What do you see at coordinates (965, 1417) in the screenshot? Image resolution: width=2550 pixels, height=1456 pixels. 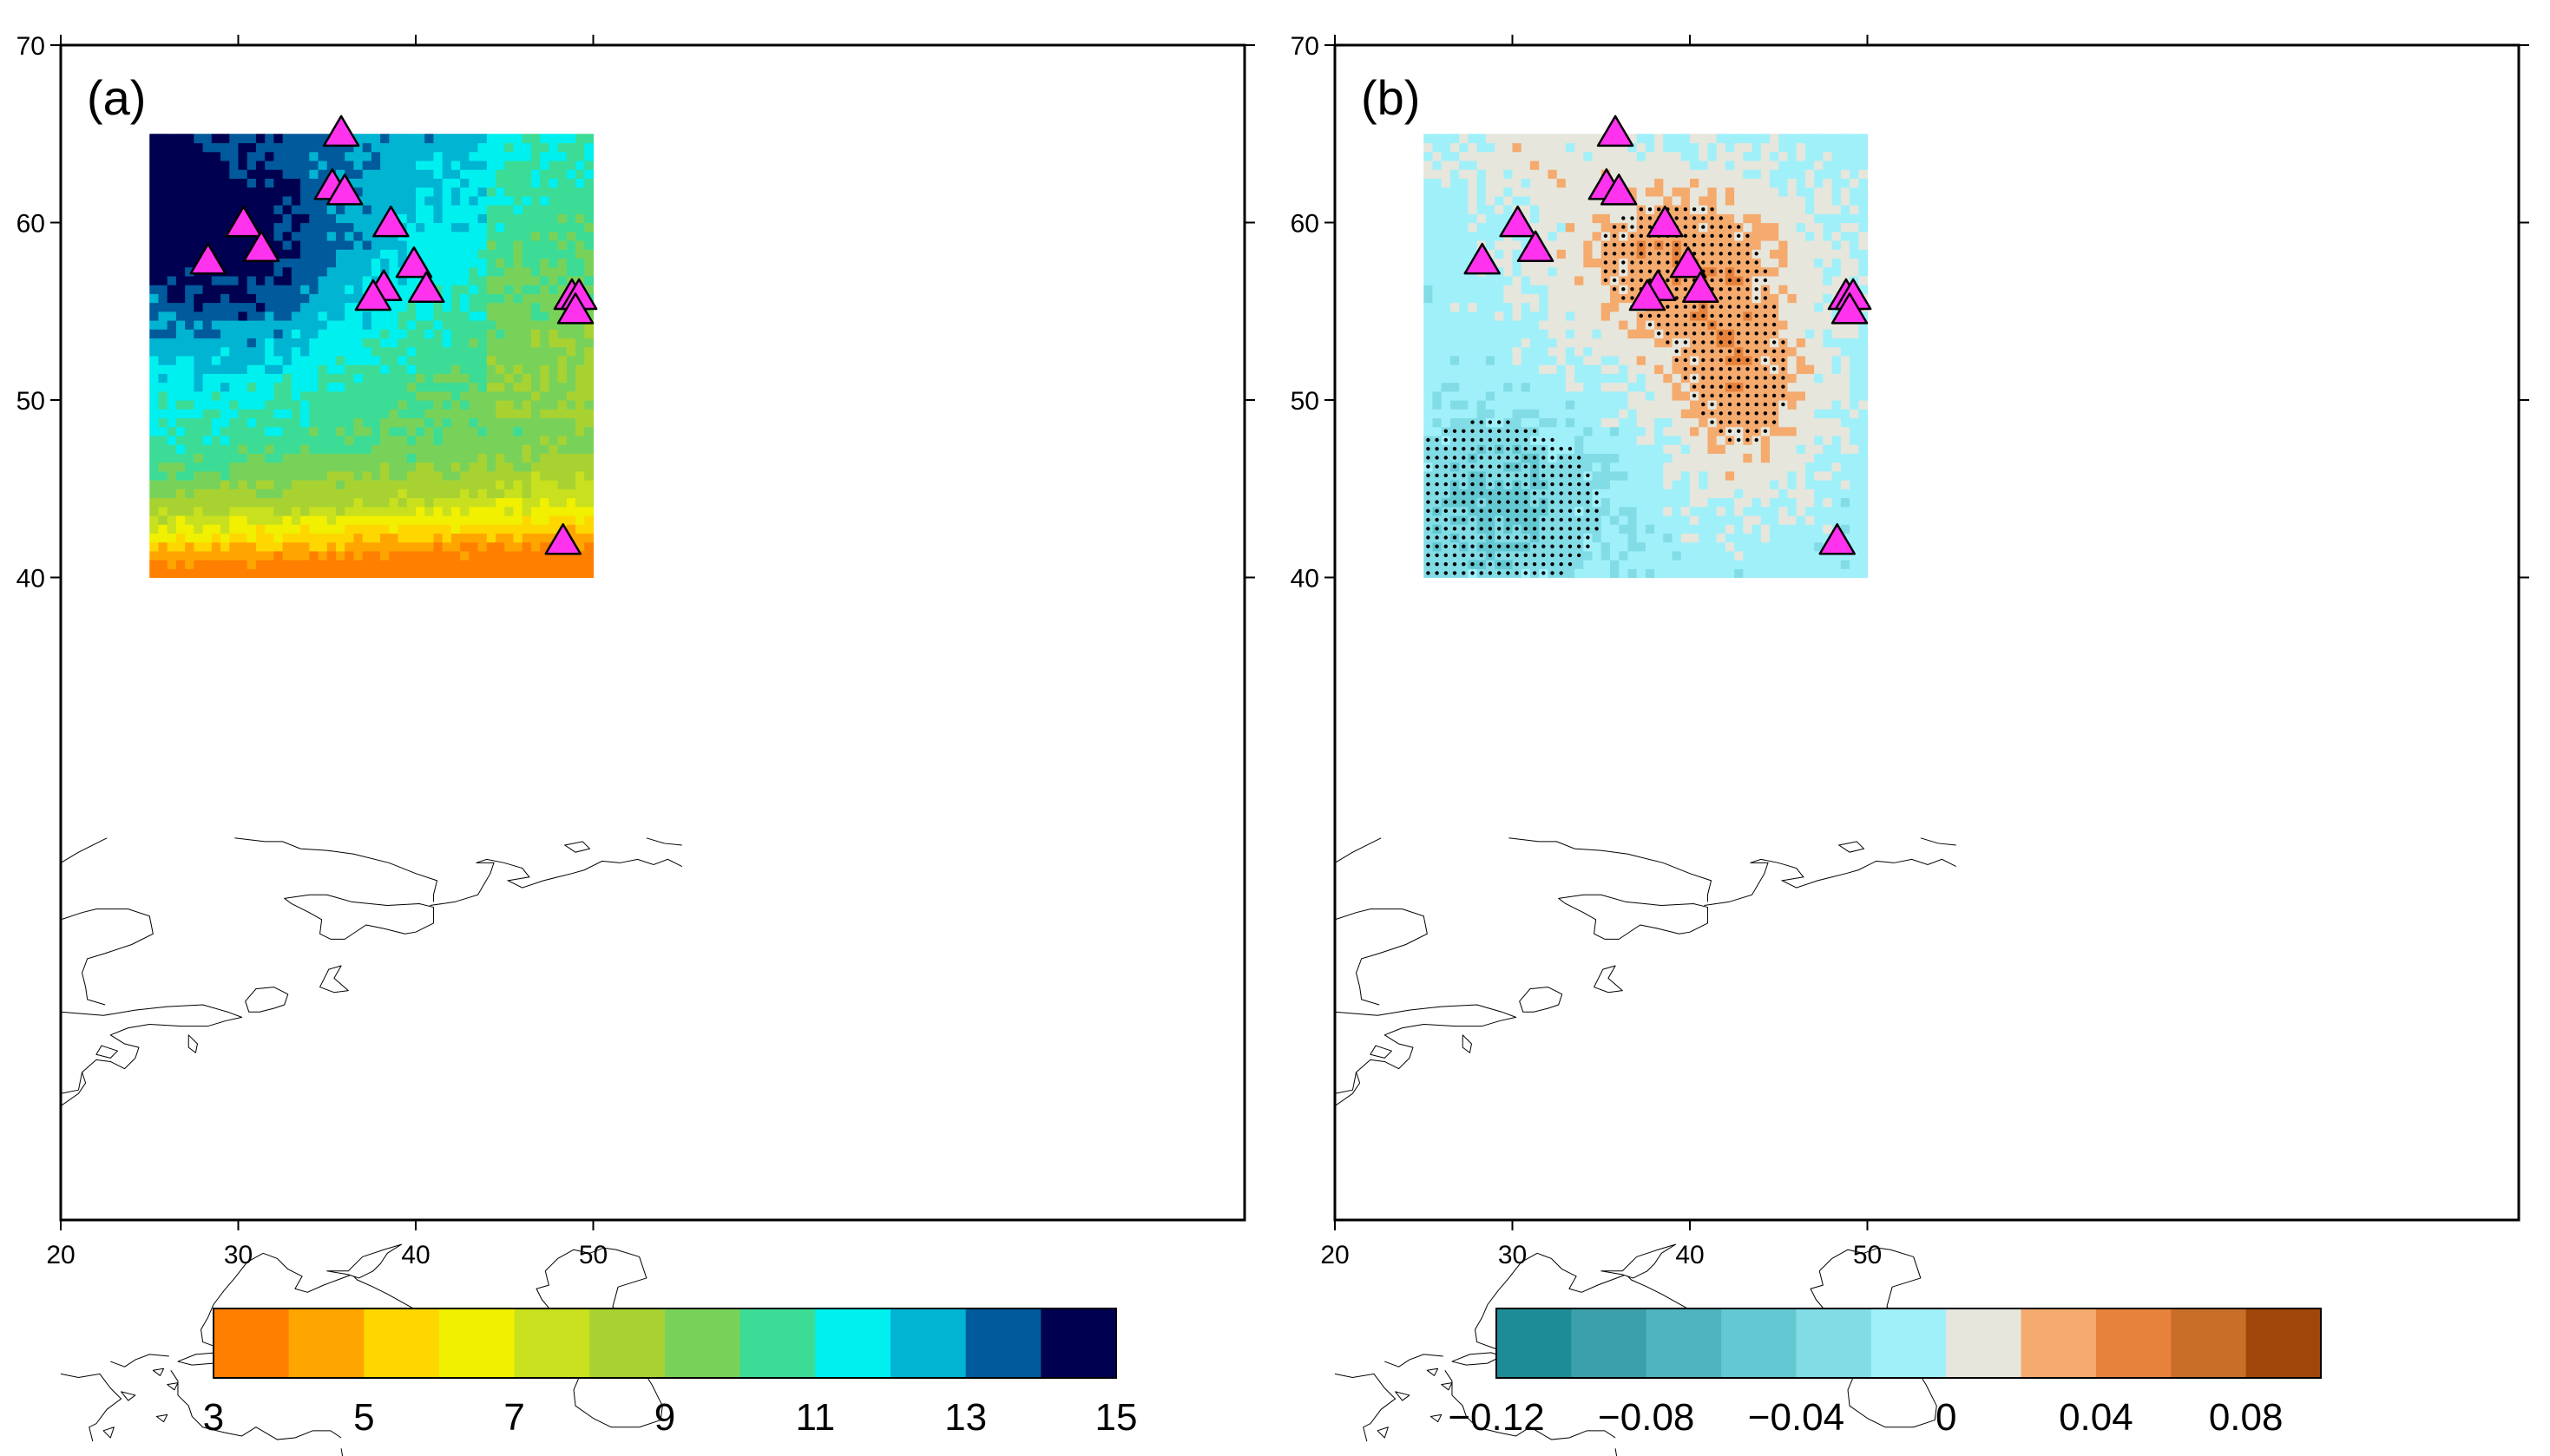 I see `colorbar-tick-label: 13` at bounding box center [965, 1417].